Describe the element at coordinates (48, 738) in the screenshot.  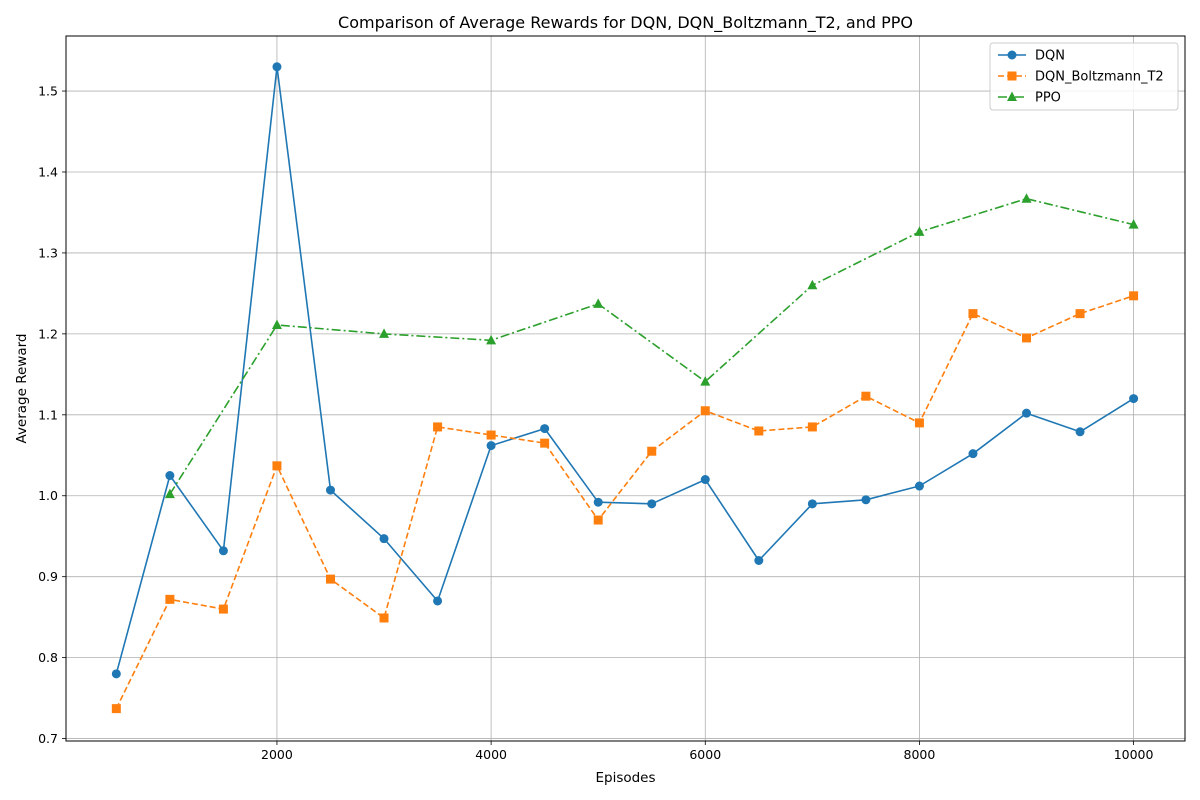
I see `y-tick-label: 0.7` at that location.